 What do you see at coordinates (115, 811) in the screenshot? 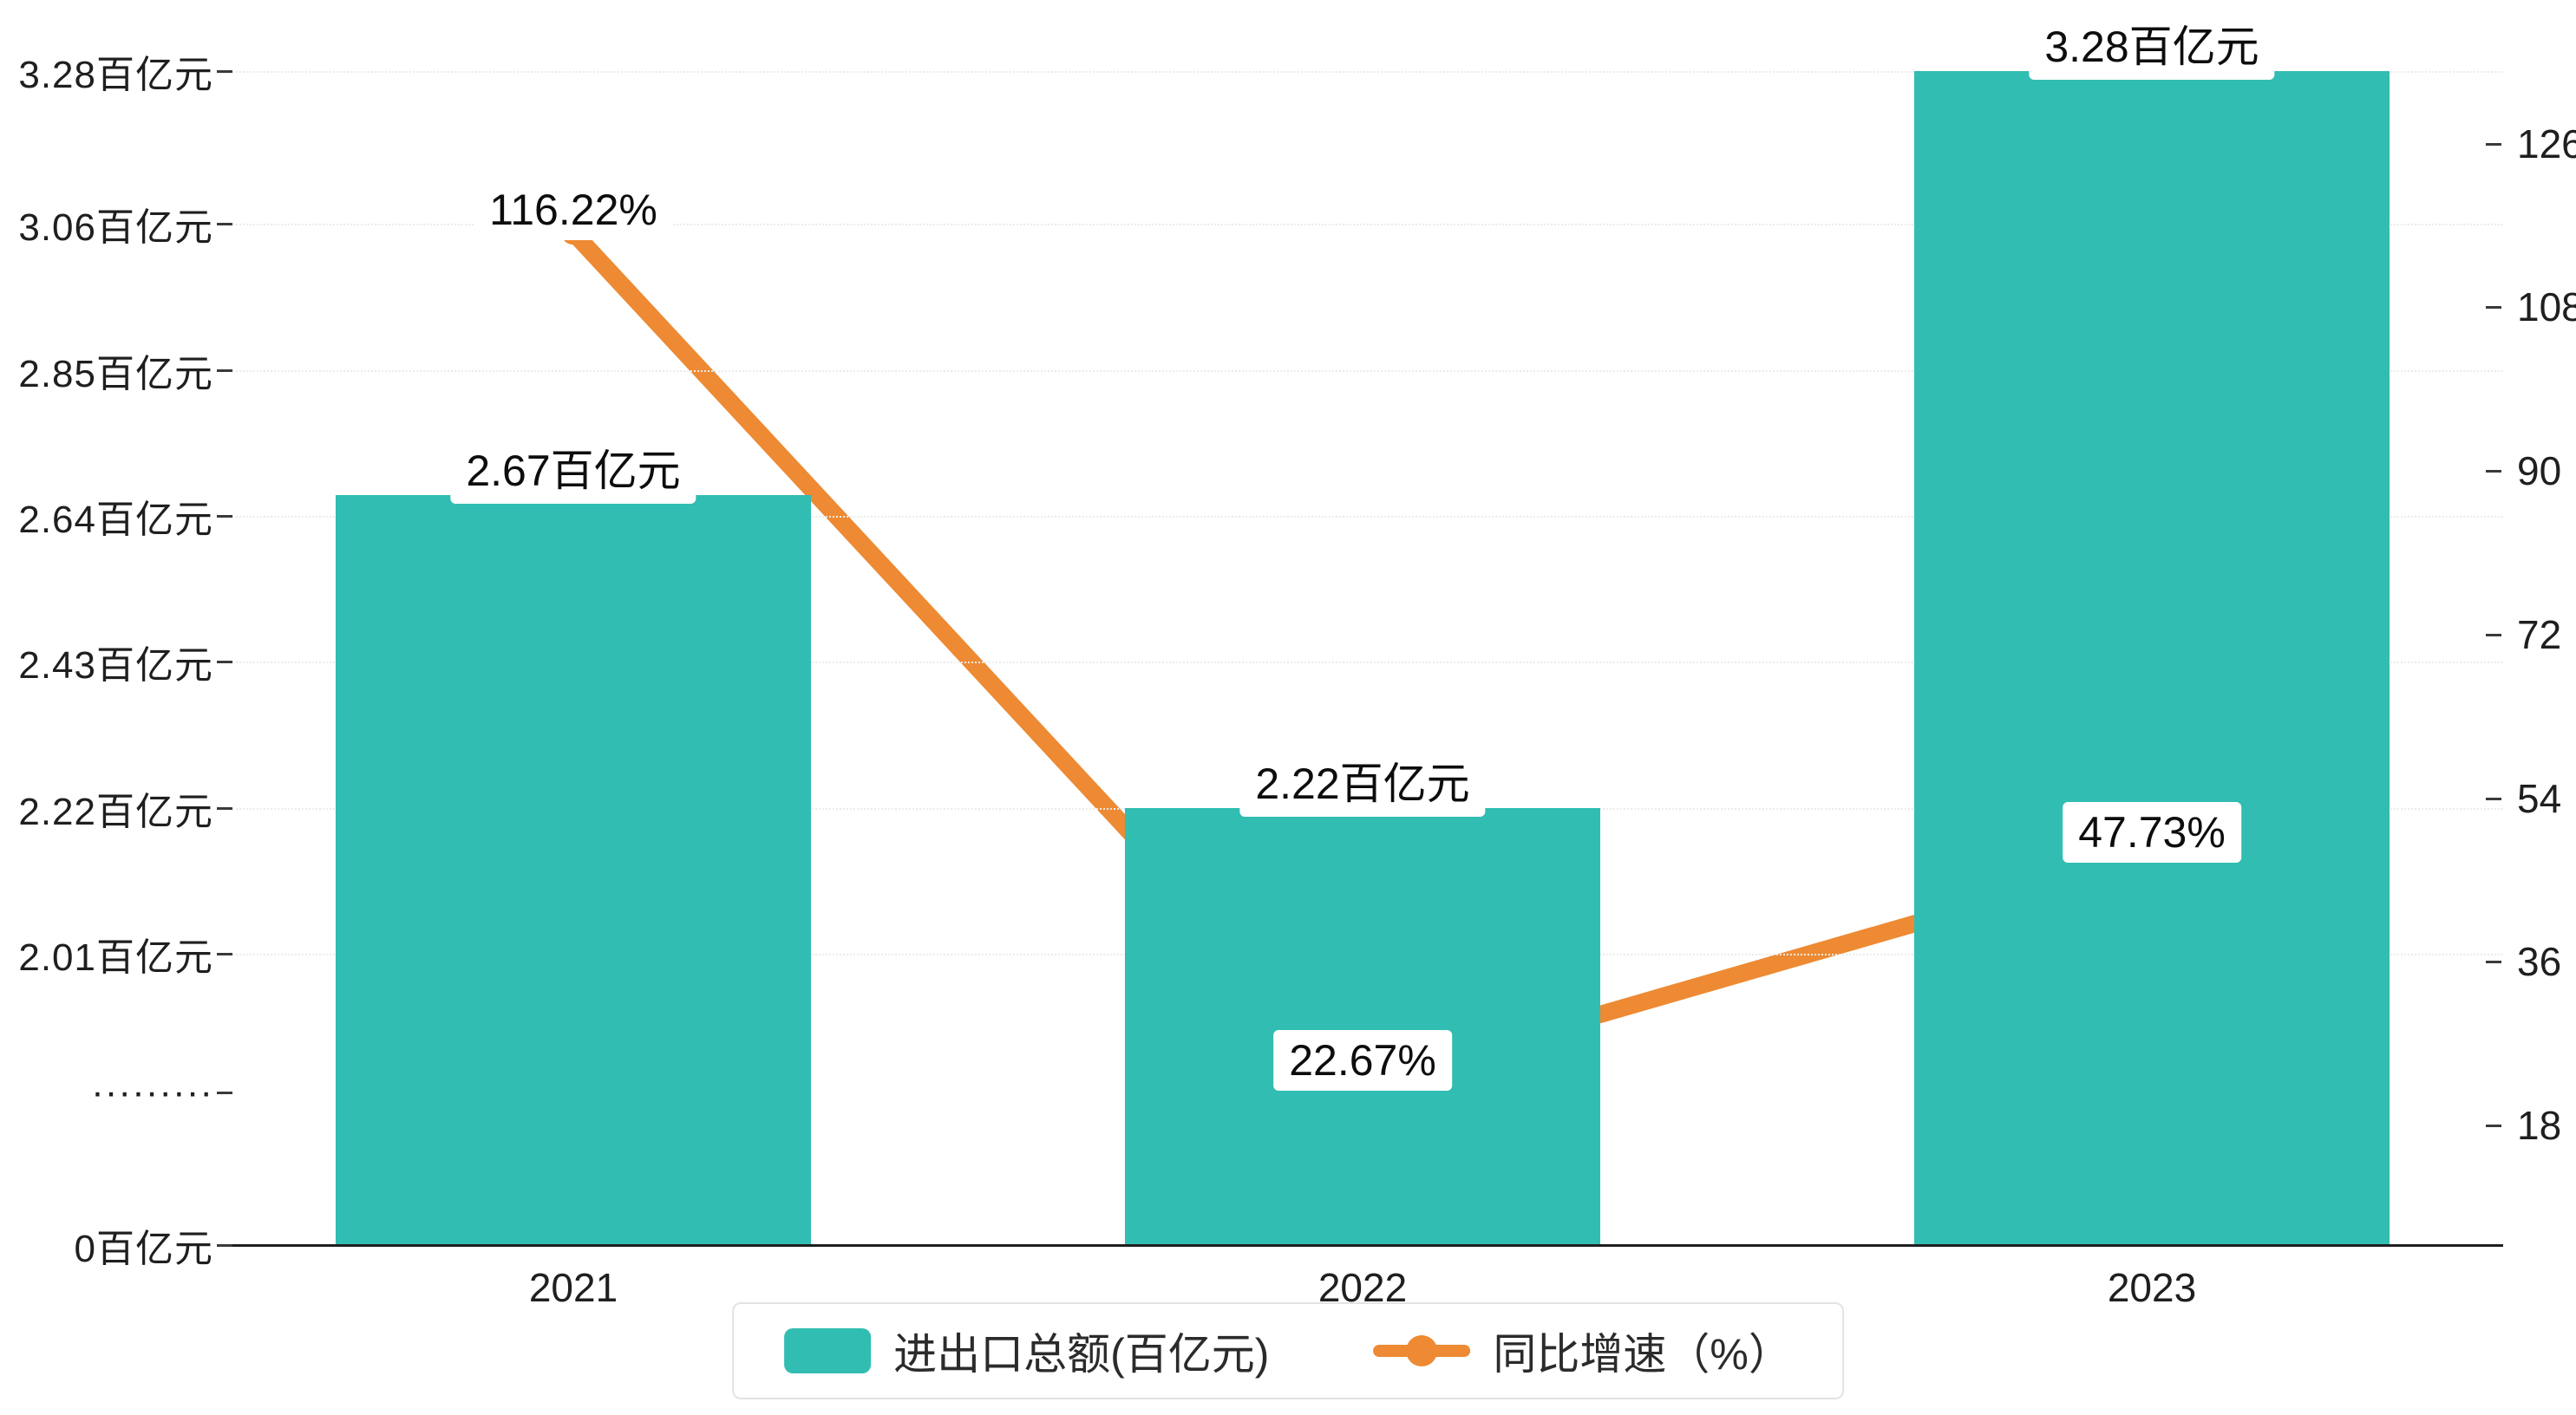
I see `y-axis-label: 2.22百亿元` at bounding box center [115, 811].